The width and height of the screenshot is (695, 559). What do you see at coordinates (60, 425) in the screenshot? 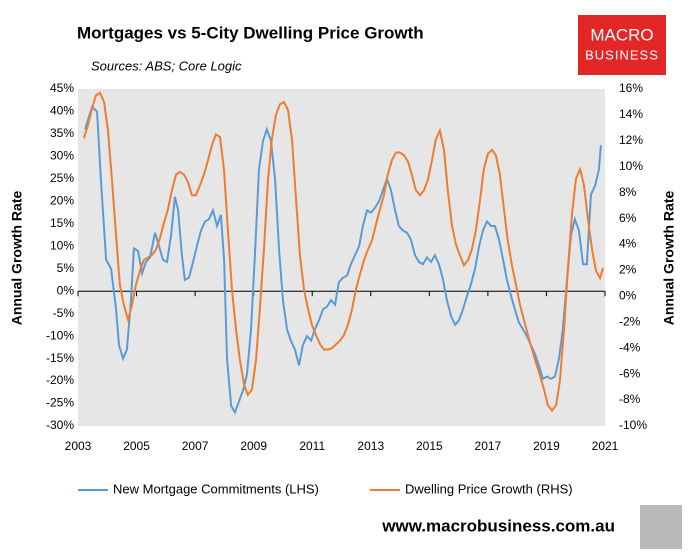
I see `y-tick-label: -30%` at bounding box center [60, 425].